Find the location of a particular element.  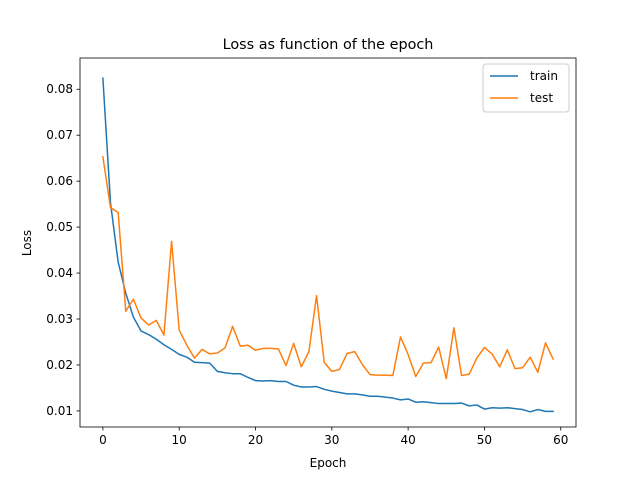

y-tick-label: 0.04 is located at coordinates (59, 273).